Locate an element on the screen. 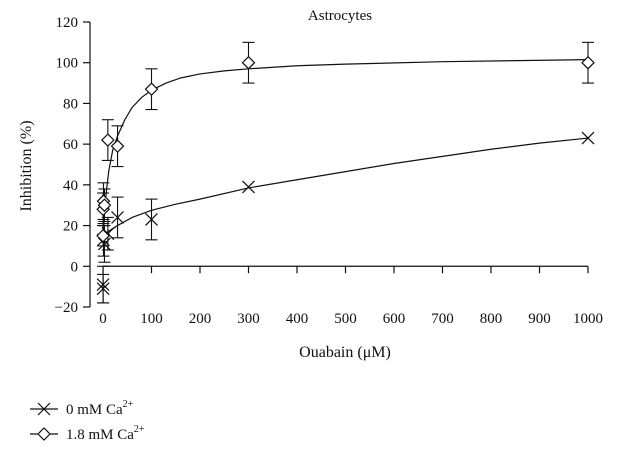  x-tick-label: 300 is located at coordinates (248, 319).